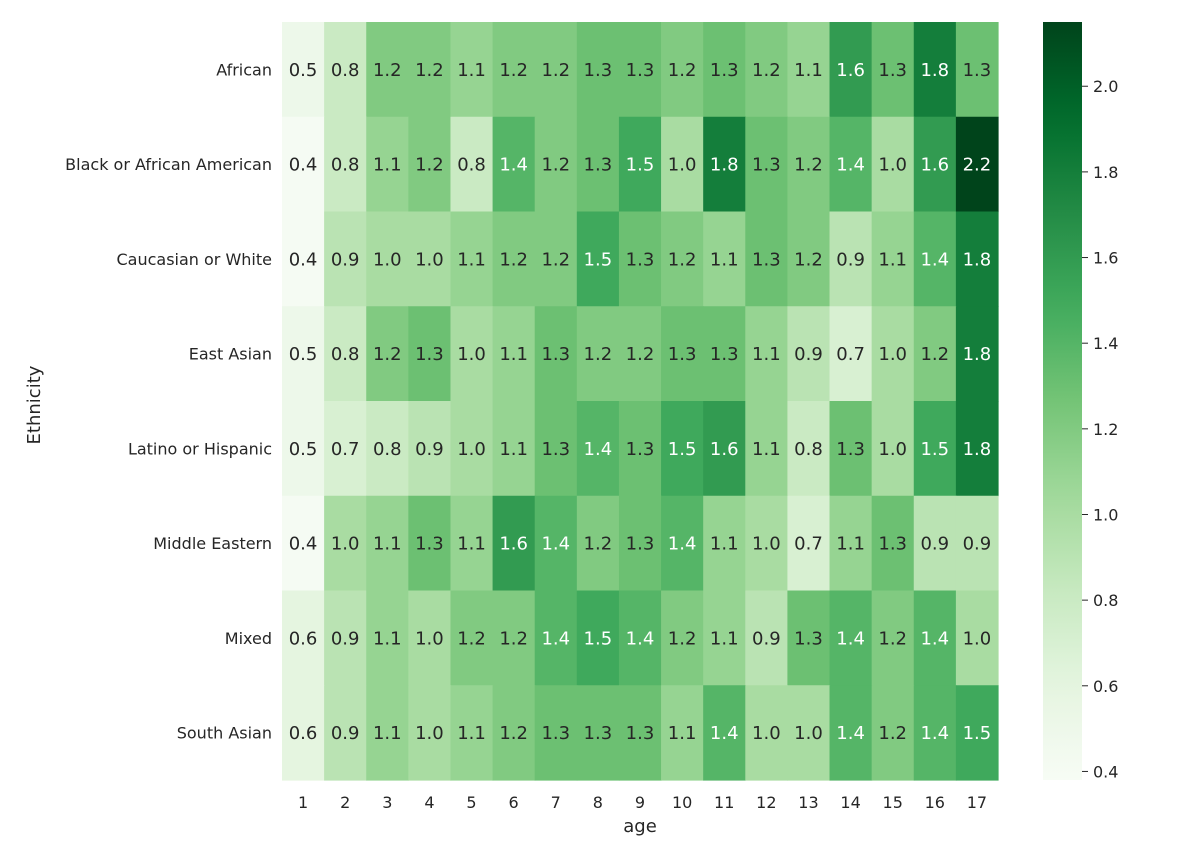 The image size is (1200, 861). I want to click on y-tick-label: Latino or Hispanic, so click(200, 448).